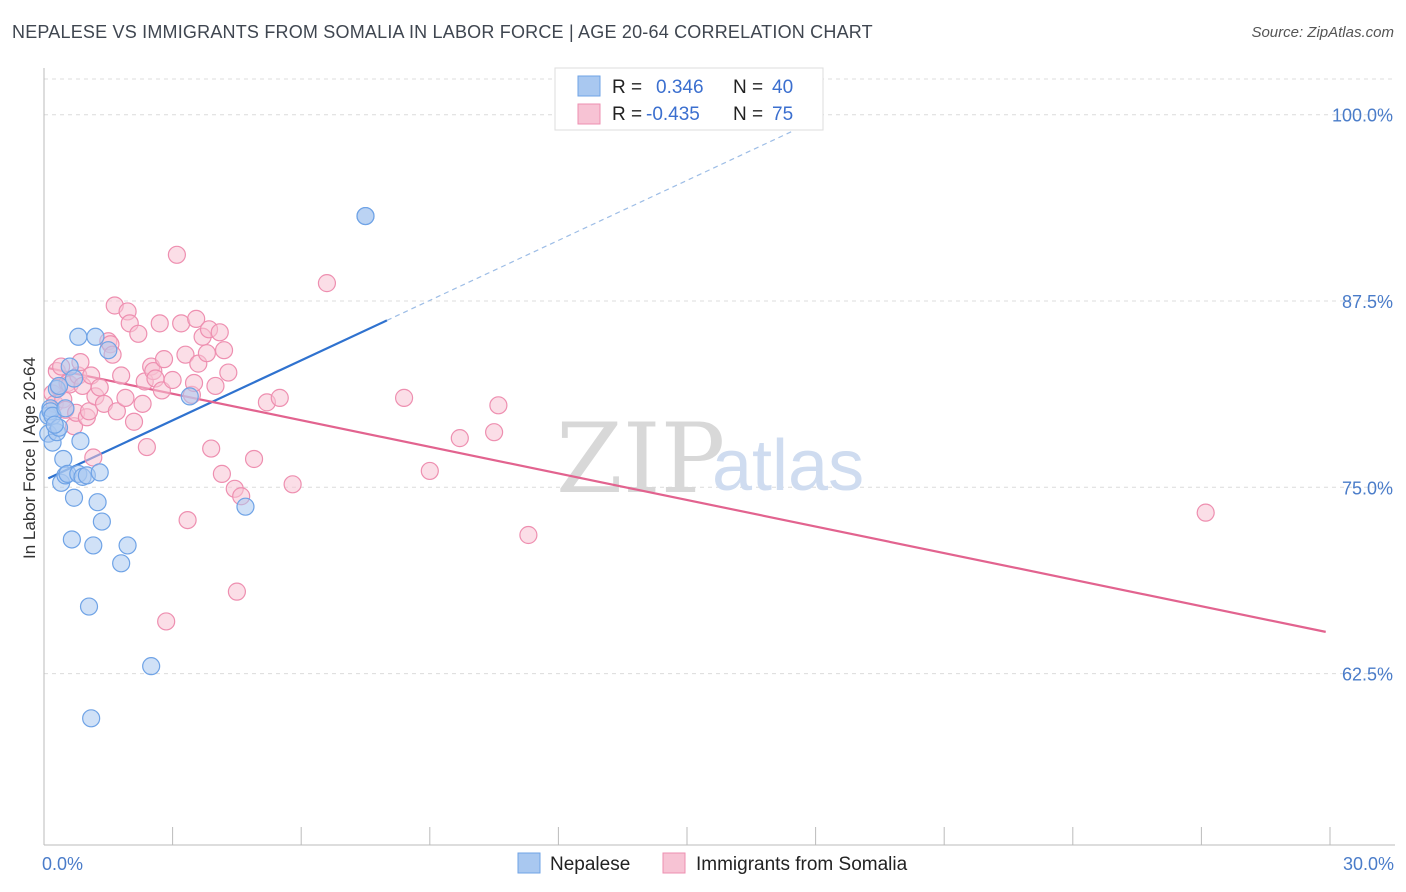  What do you see at coordinates (1367, 488) in the screenshot?
I see `y-tick-label: 75.0%` at bounding box center [1367, 488].